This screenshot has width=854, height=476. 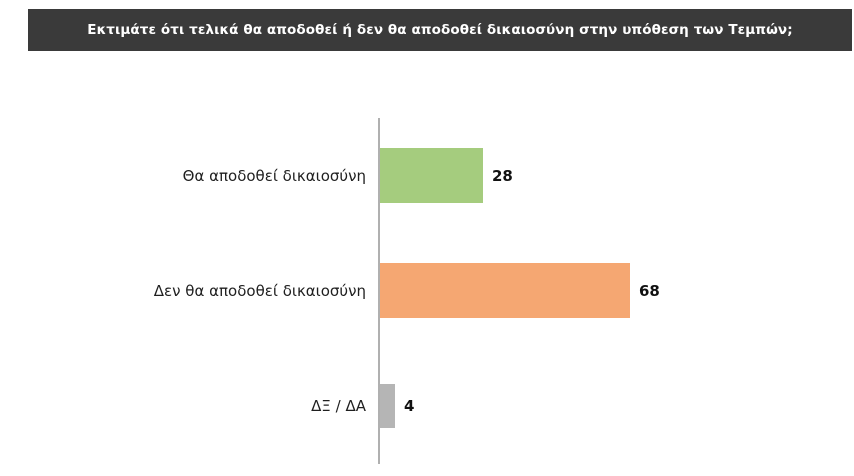 What do you see at coordinates (387, 406) in the screenshot?
I see `bar-dont-know-no-answer` at bounding box center [387, 406].